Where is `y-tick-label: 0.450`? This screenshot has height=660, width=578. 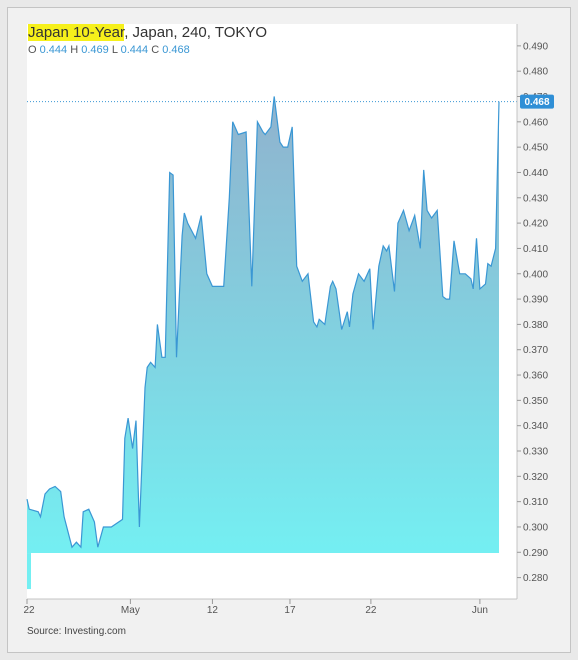 y-tick-label: 0.450 is located at coordinates (535, 148).